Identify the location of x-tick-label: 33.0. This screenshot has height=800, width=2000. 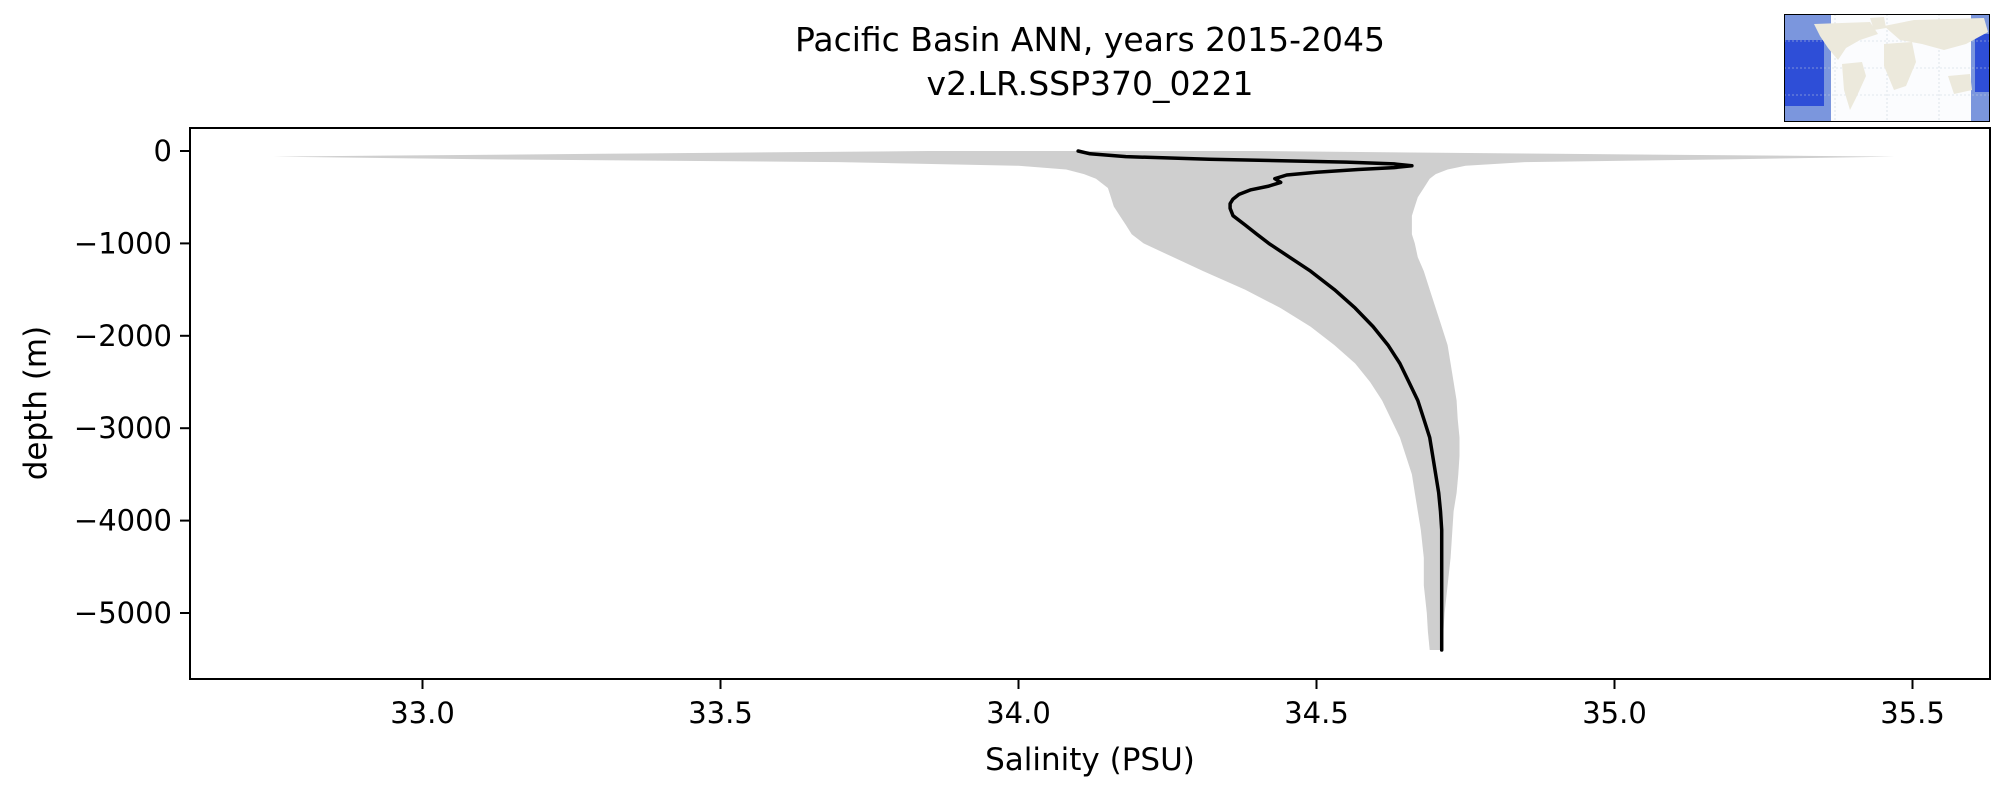
(422, 713).